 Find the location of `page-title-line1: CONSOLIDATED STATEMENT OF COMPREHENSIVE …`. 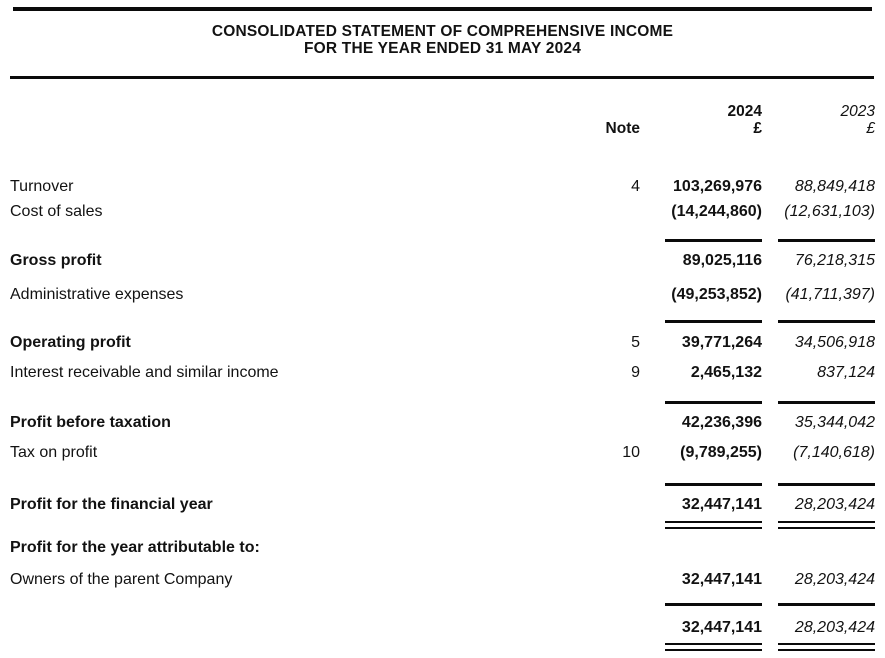

page-title-line1: CONSOLIDATED STATEMENT OF COMPREHENSIVE … is located at coordinates (442, 31).